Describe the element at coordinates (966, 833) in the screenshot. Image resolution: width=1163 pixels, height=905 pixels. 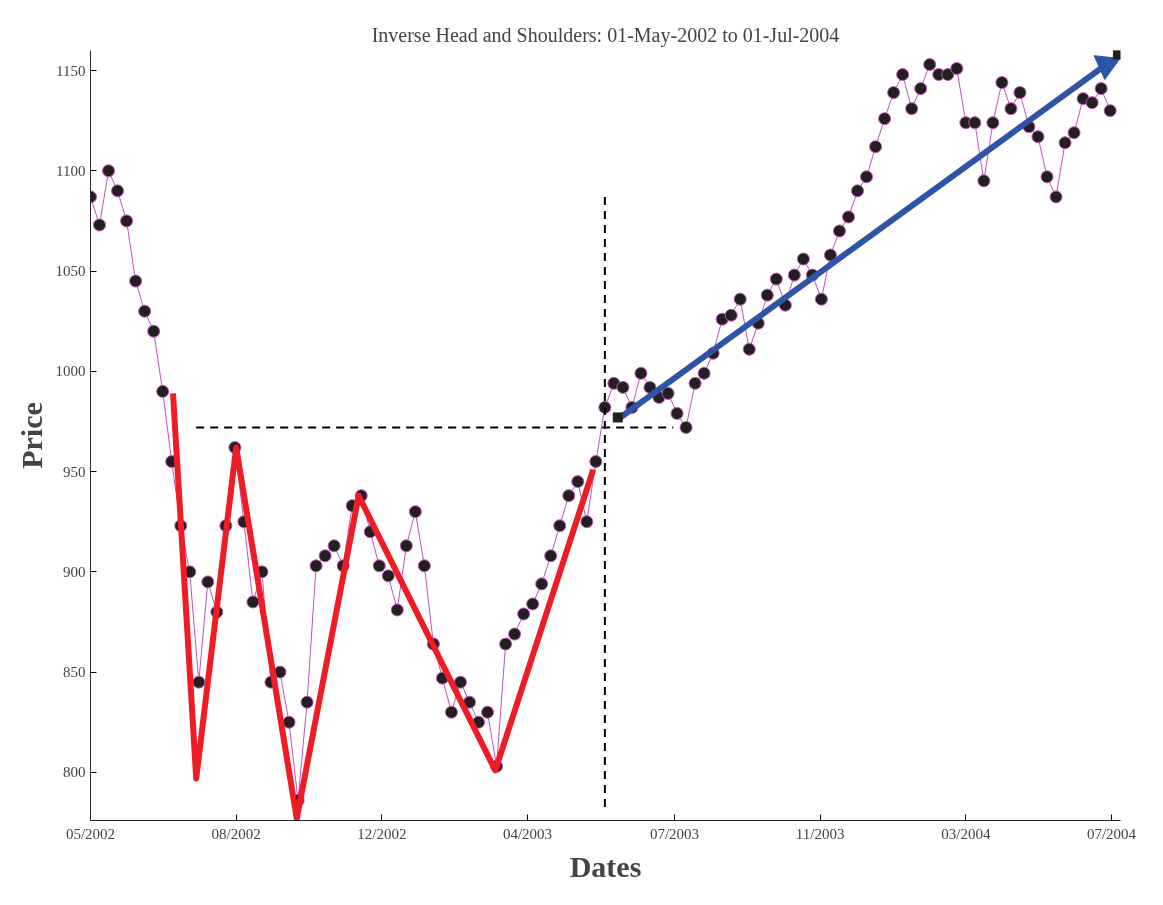
I see `x-tick-label: 03/2004` at that location.